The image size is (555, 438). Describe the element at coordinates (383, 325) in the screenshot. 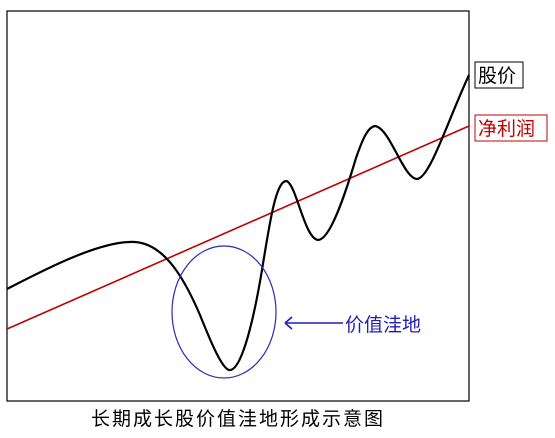

I see `value-dip-label: 价值洼地` at that location.